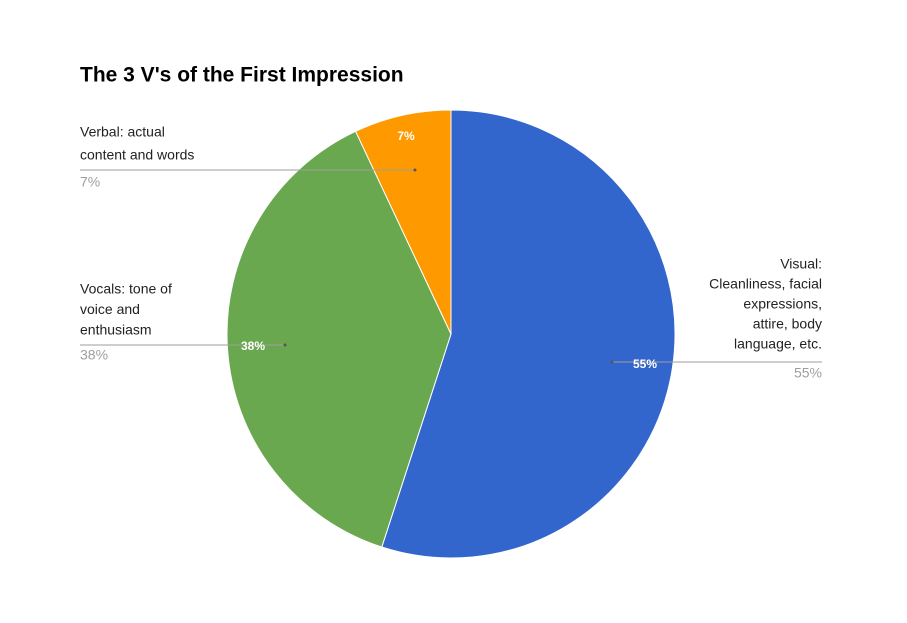 This screenshot has width=907, height=623. What do you see at coordinates (116, 330) in the screenshot?
I see `category-label: enthusiasm` at bounding box center [116, 330].